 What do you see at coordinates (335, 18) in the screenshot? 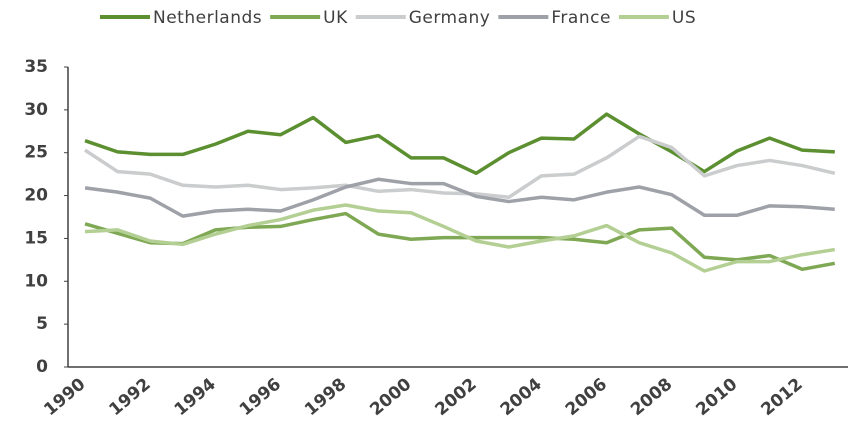
I see `legend-label: UK` at bounding box center [335, 18].